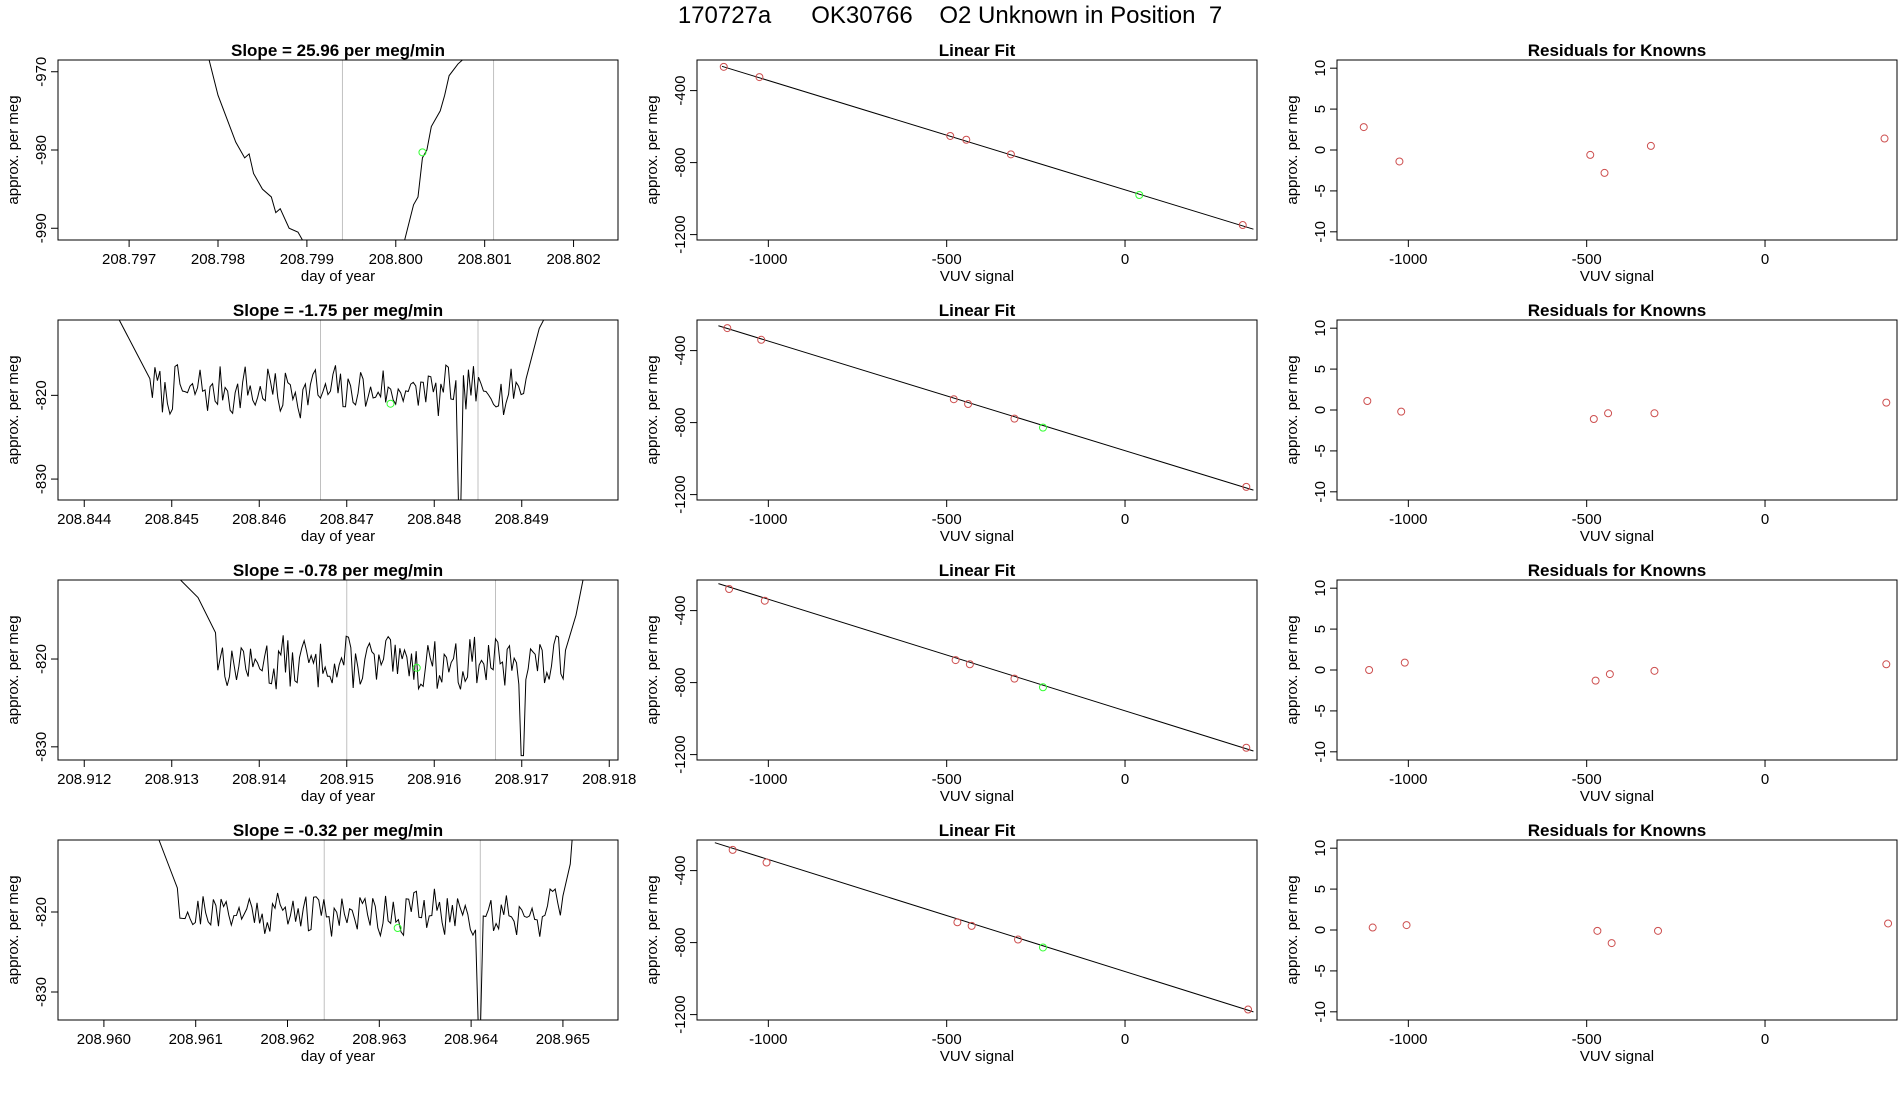 This screenshot has width=1900, height=1100. I want to click on x-tick-label: 208.961, so click(196, 1039).